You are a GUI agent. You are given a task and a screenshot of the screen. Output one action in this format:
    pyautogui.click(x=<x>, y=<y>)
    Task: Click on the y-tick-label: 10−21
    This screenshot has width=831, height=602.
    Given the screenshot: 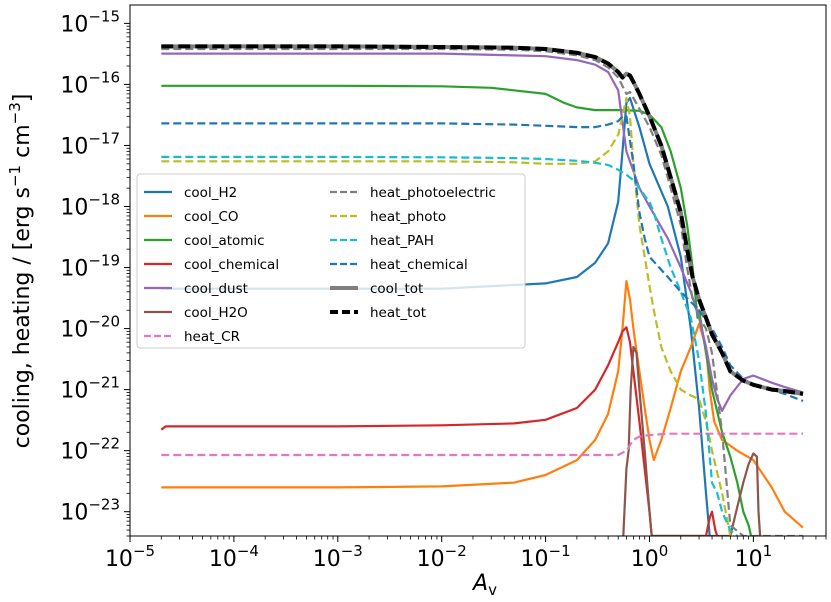 What is the action you would take?
    pyautogui.click(x=90, y=389)
    